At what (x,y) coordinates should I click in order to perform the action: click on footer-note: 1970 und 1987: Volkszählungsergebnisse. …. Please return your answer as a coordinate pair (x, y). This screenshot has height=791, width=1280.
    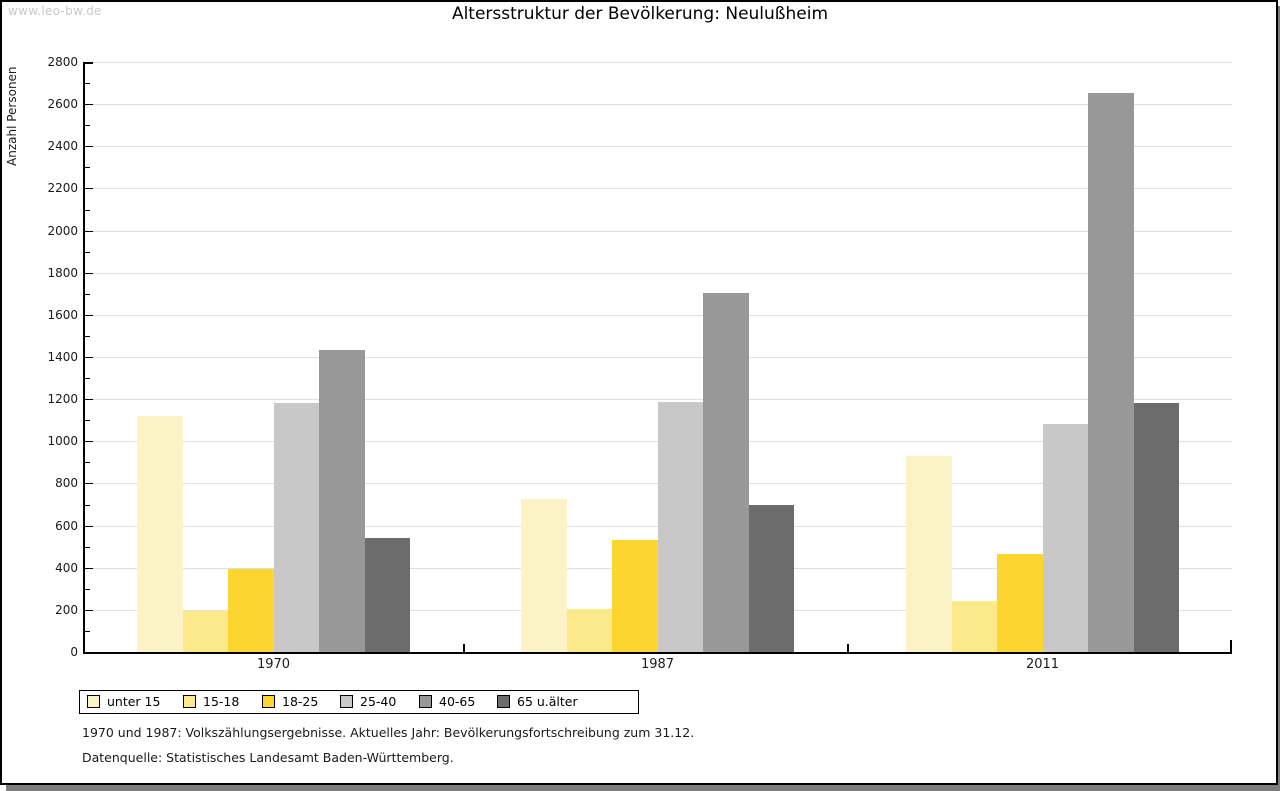
    Looking at the image, I should click on (388, 732).